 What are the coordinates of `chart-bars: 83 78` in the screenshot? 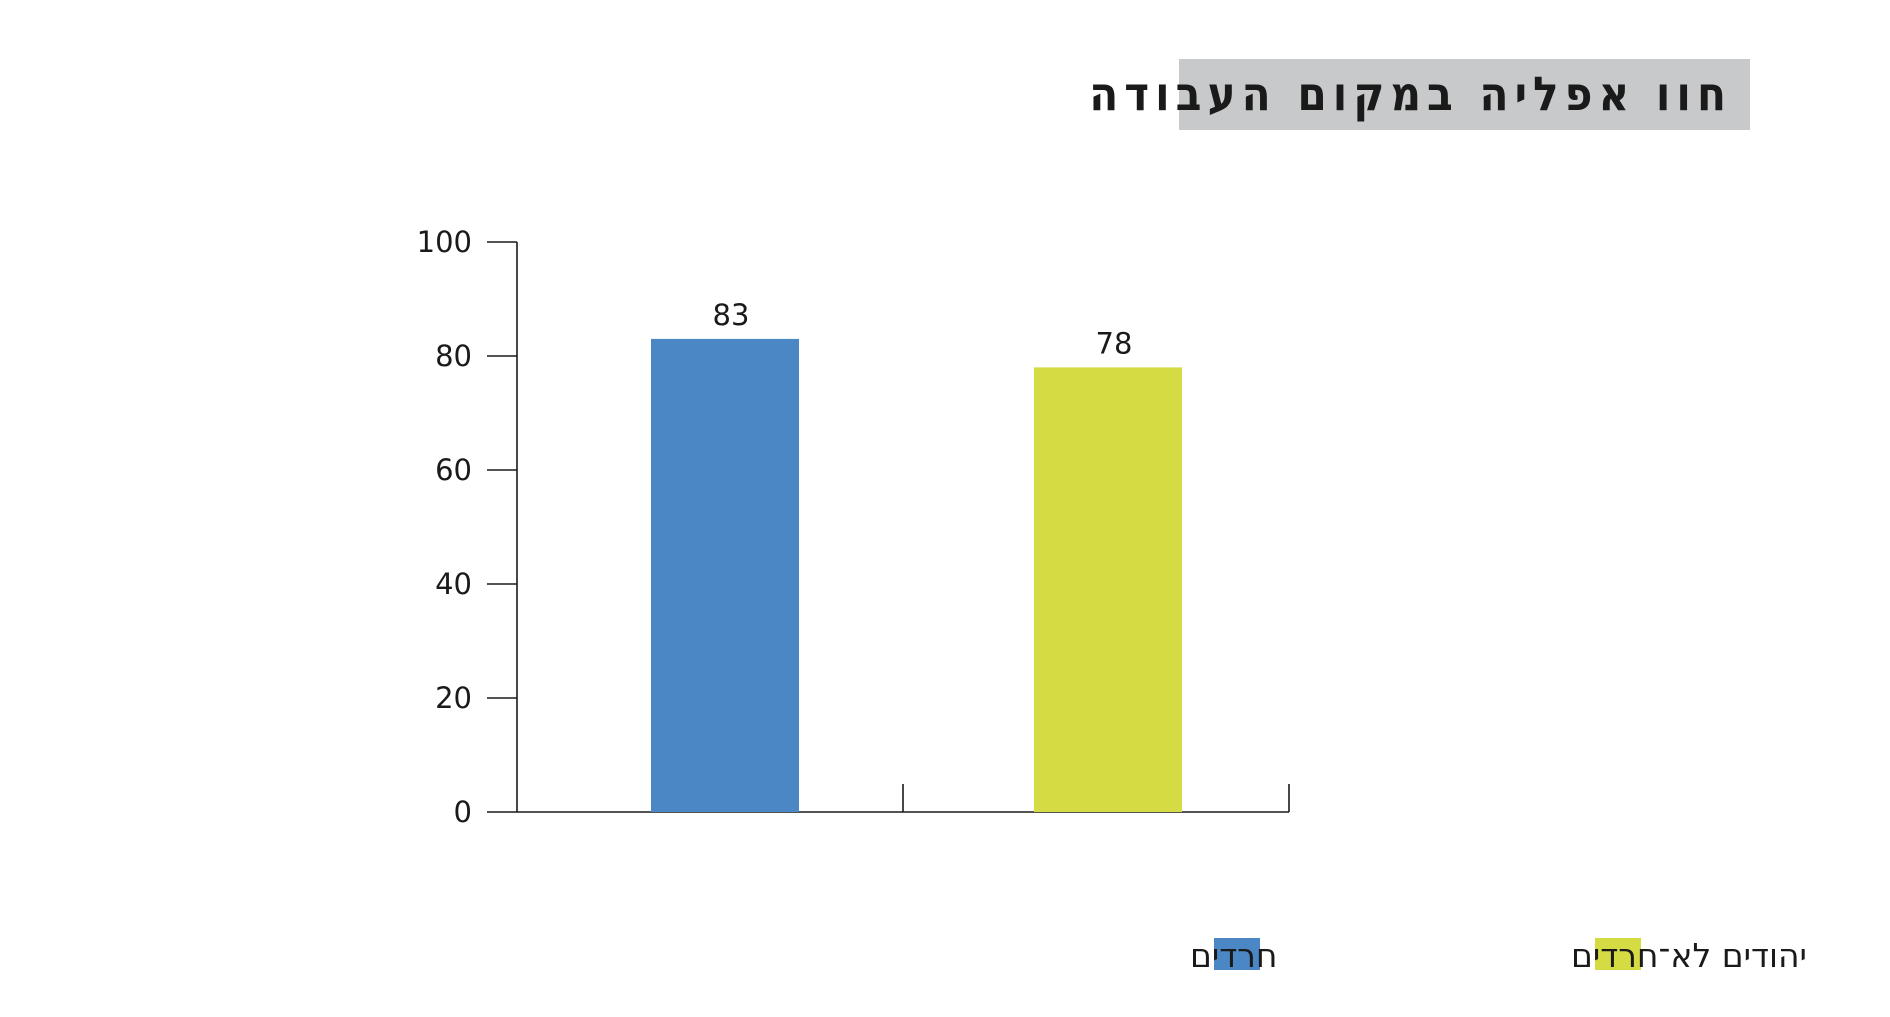 It's located at (916, 555).